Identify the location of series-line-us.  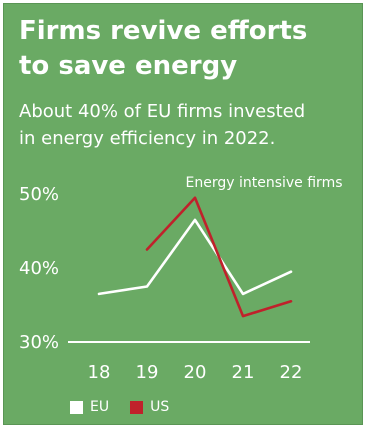
(219, 257).